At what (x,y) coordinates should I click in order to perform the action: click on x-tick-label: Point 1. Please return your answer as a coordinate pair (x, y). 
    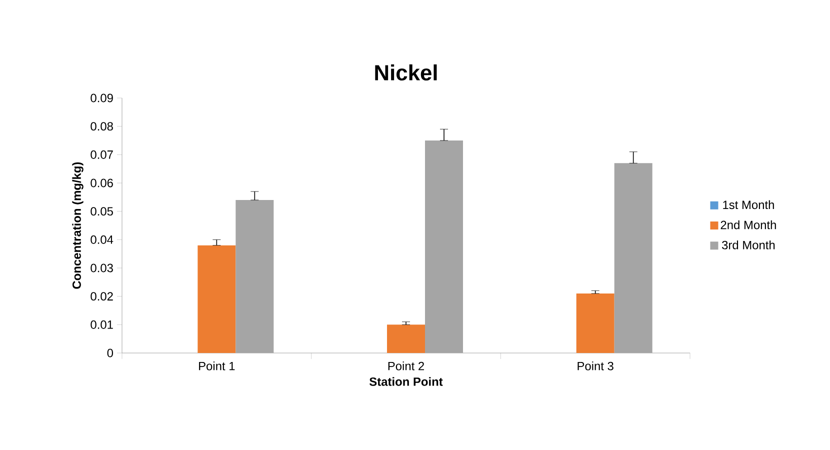
    Looking at the image, I should click on (217, 366).